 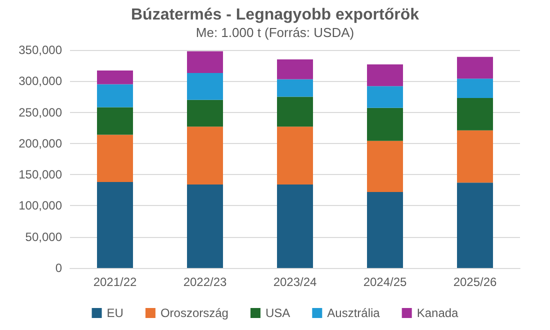 What do you see at coordinates (437, 313) in the screenshot?
I see `legend-label: Kanada` at bounding box center [437, 313].